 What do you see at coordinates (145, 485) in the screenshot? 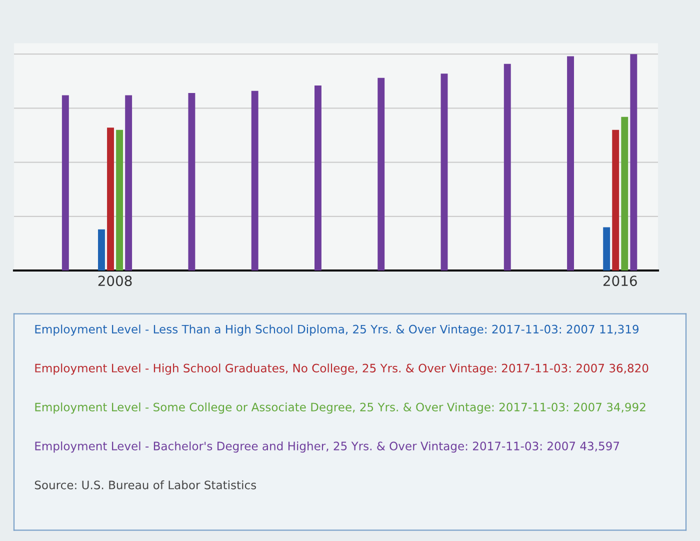
I see `source-note: Source: U.S. Bureau of Labor Statistics` at bounding box center [145, 485].